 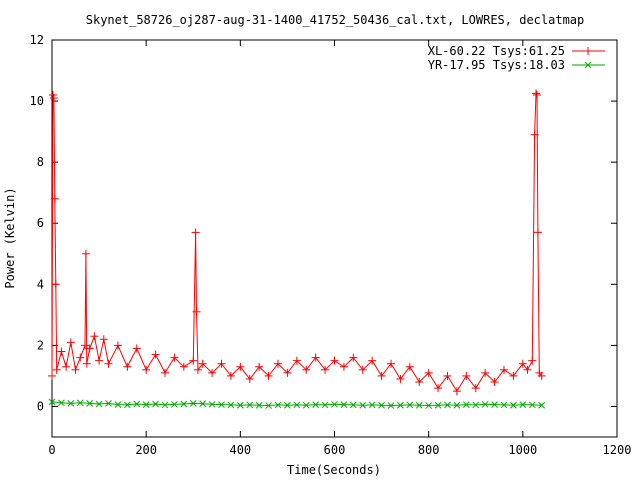 I want to click on x-tick-label: 600, so click(x=335, y=450).